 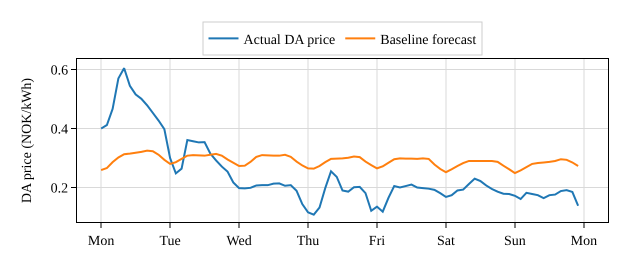 What do you see at coordinates (445, 241) in the screenshot?
I see `x-tick-label: Sat` at bounding box center [445, 241].